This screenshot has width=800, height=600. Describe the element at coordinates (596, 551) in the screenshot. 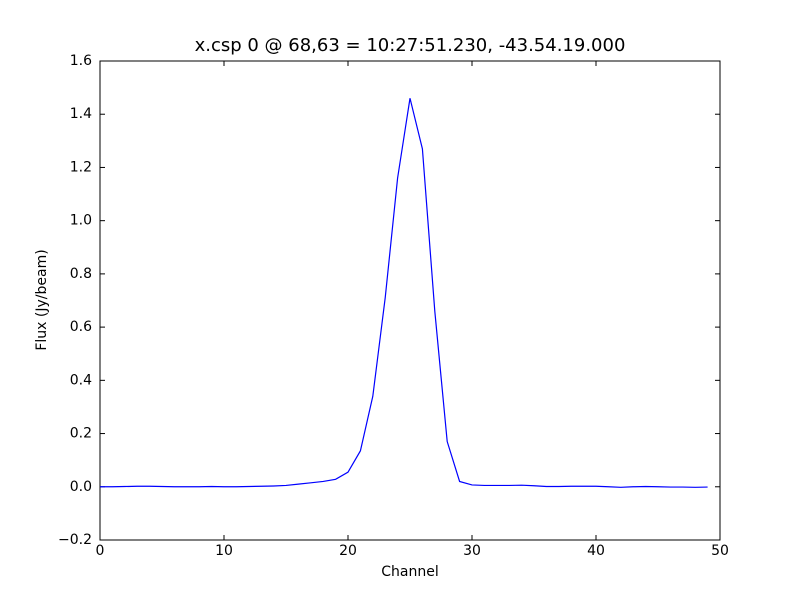

I see `x-tick-label: 40` at that location.